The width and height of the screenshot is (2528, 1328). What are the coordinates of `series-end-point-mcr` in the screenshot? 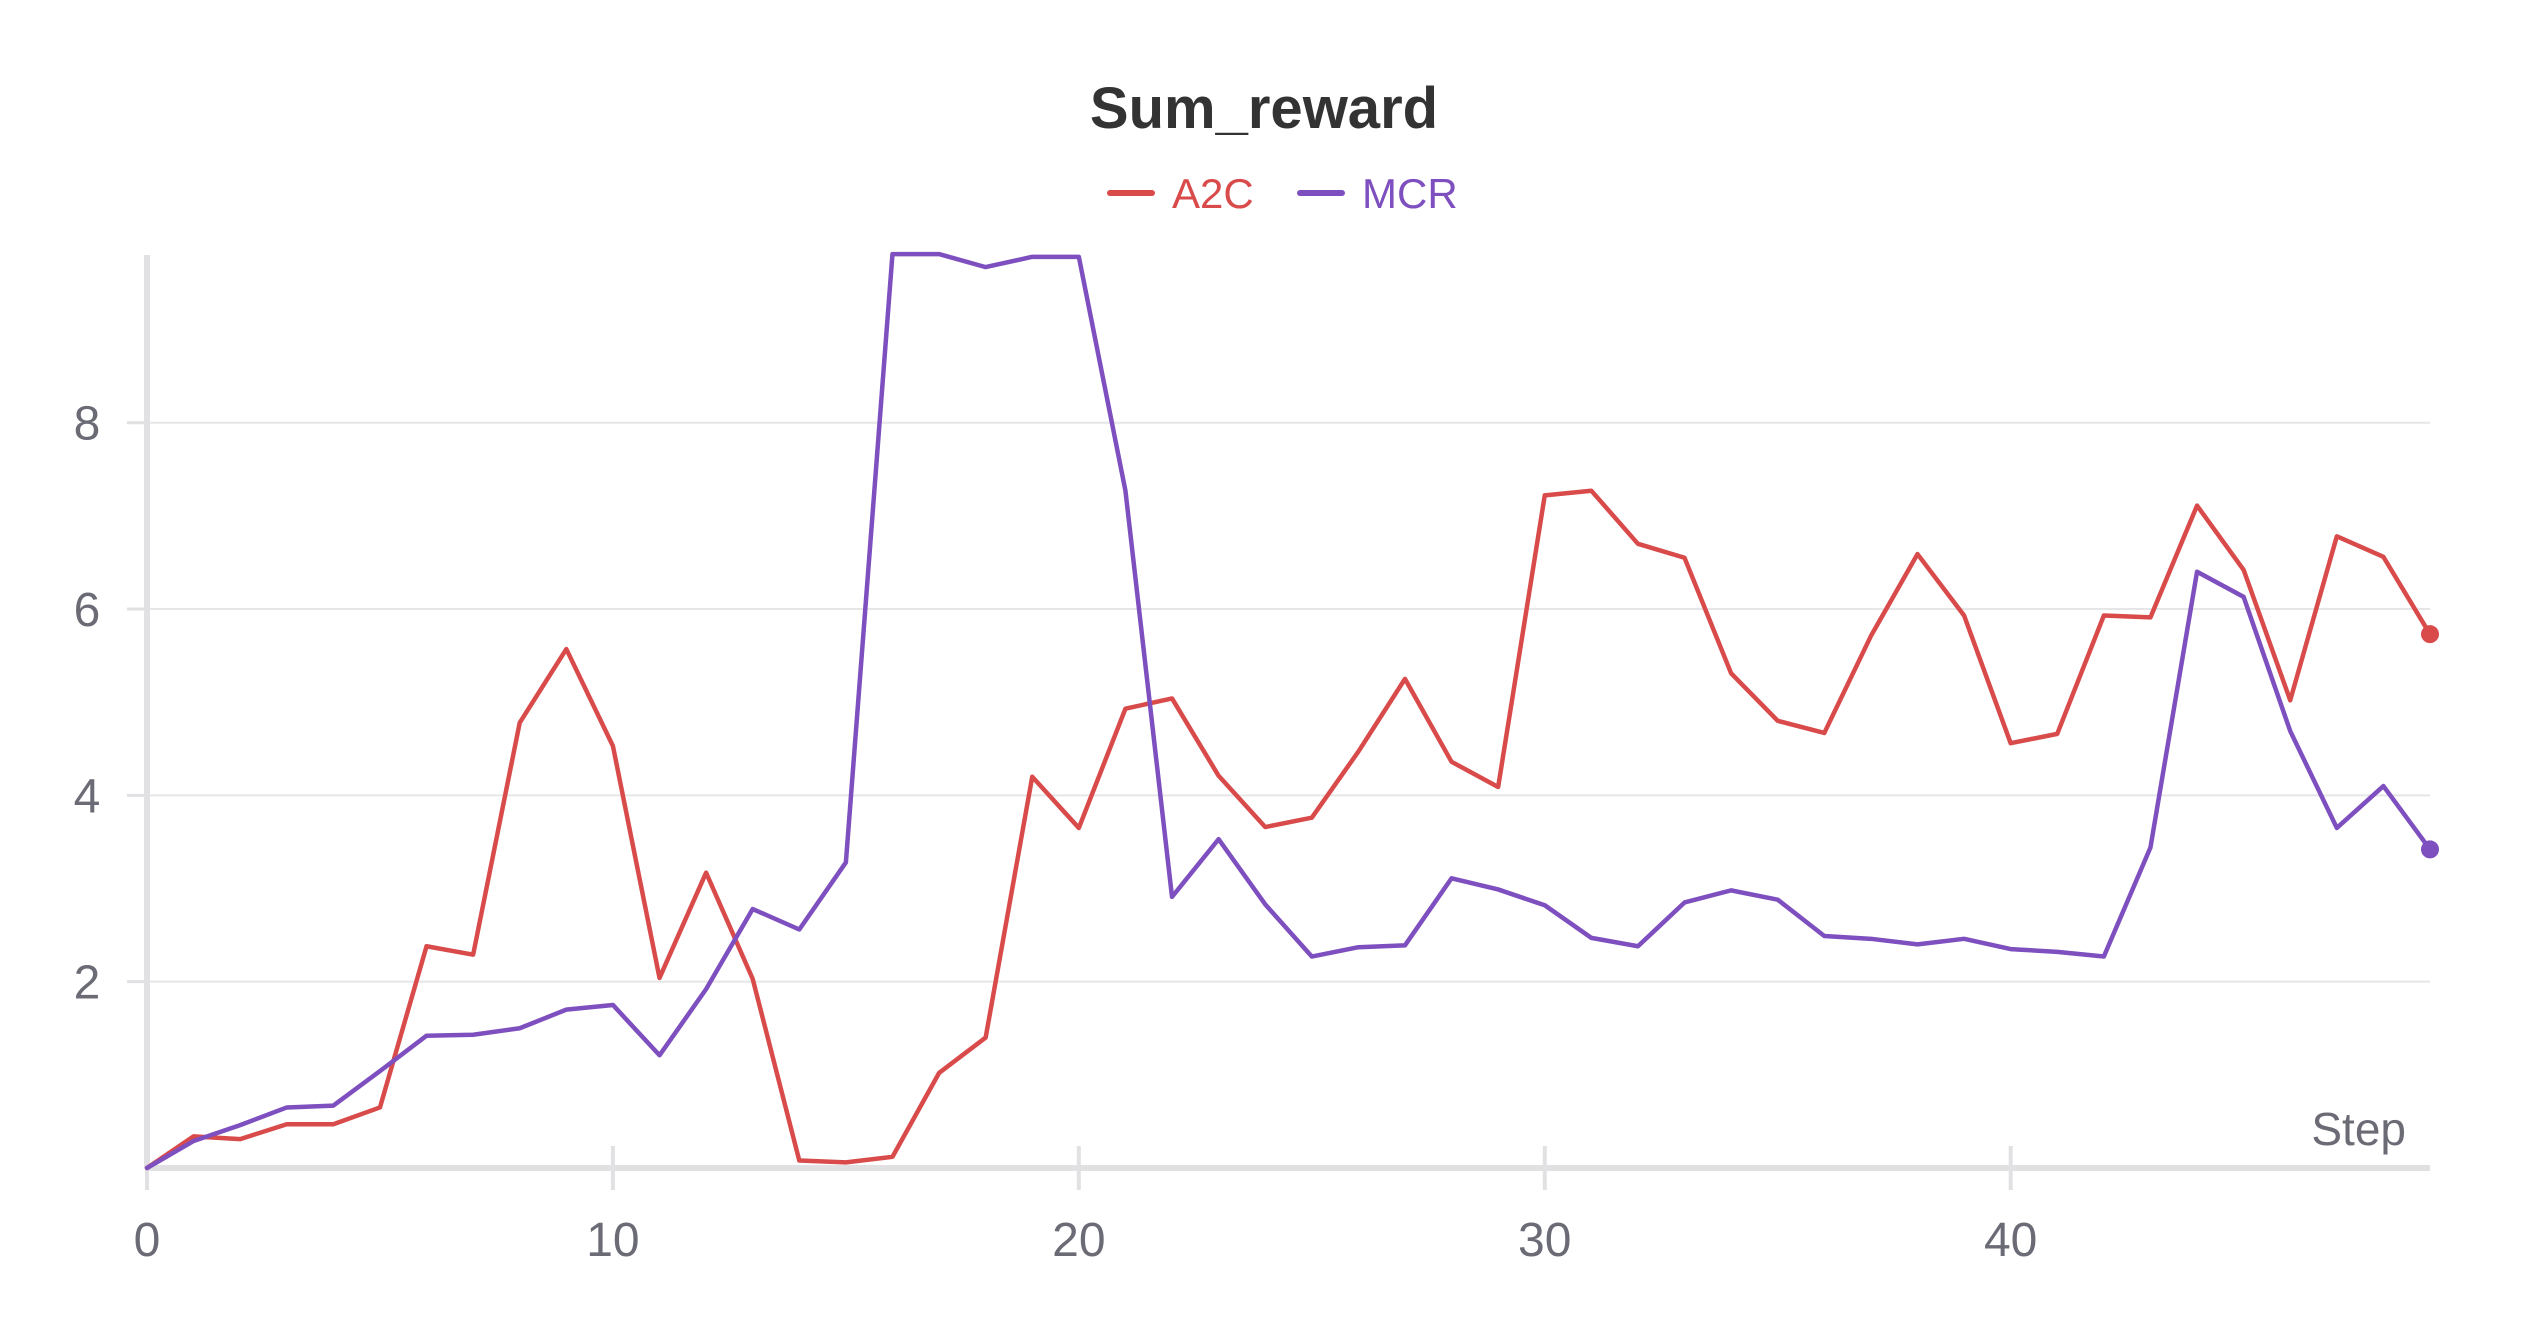 It's located at (2430, 849).